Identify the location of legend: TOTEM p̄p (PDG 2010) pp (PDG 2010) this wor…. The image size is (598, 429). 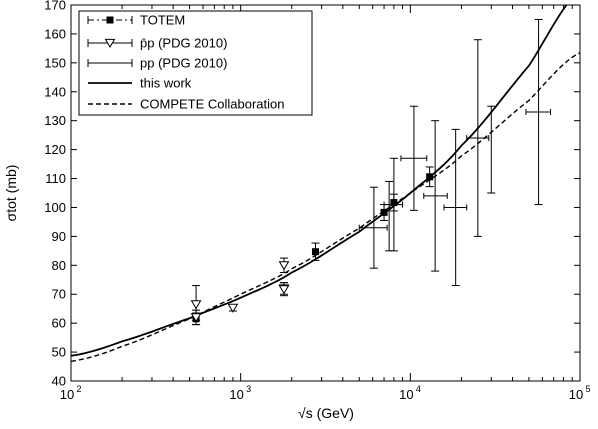
(195, 63).